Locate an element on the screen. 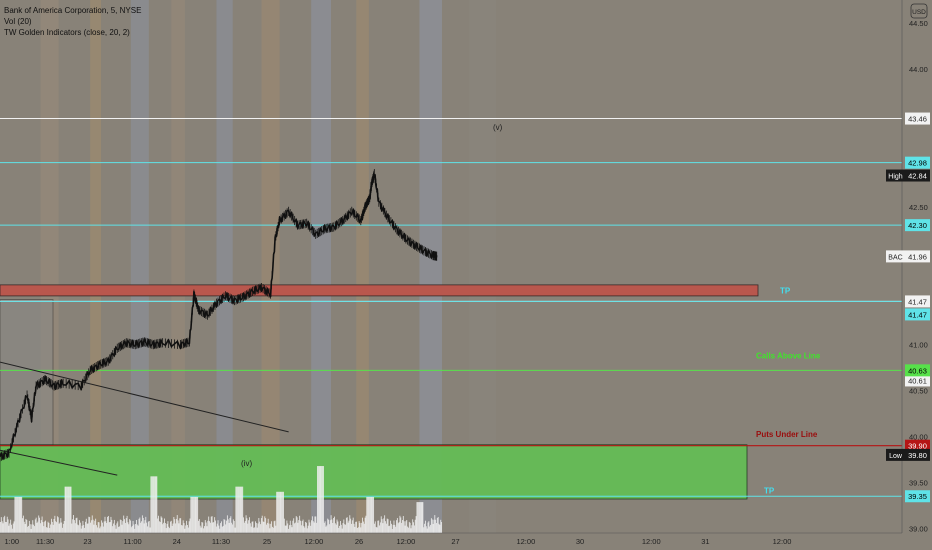  price-axis is located at coordinates (917, 275).